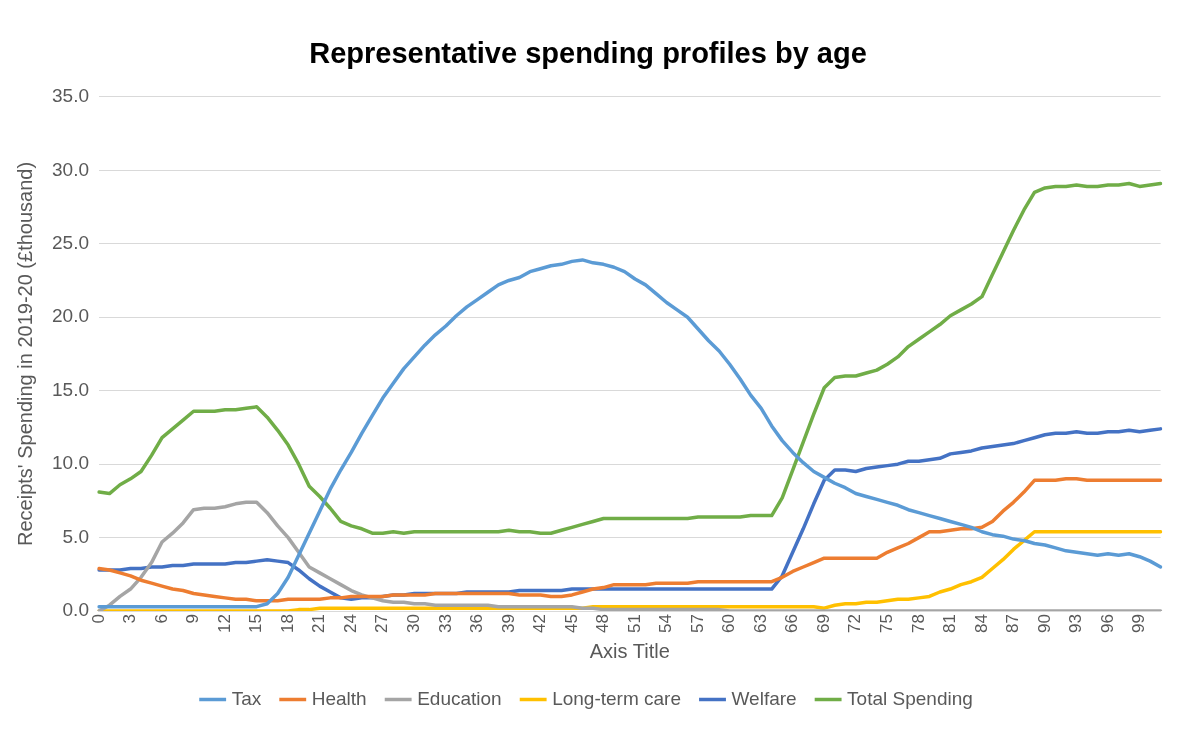 This screenshot has height=729, width=1184. I want to click on x-tick-label: 72, so click(855, 624).